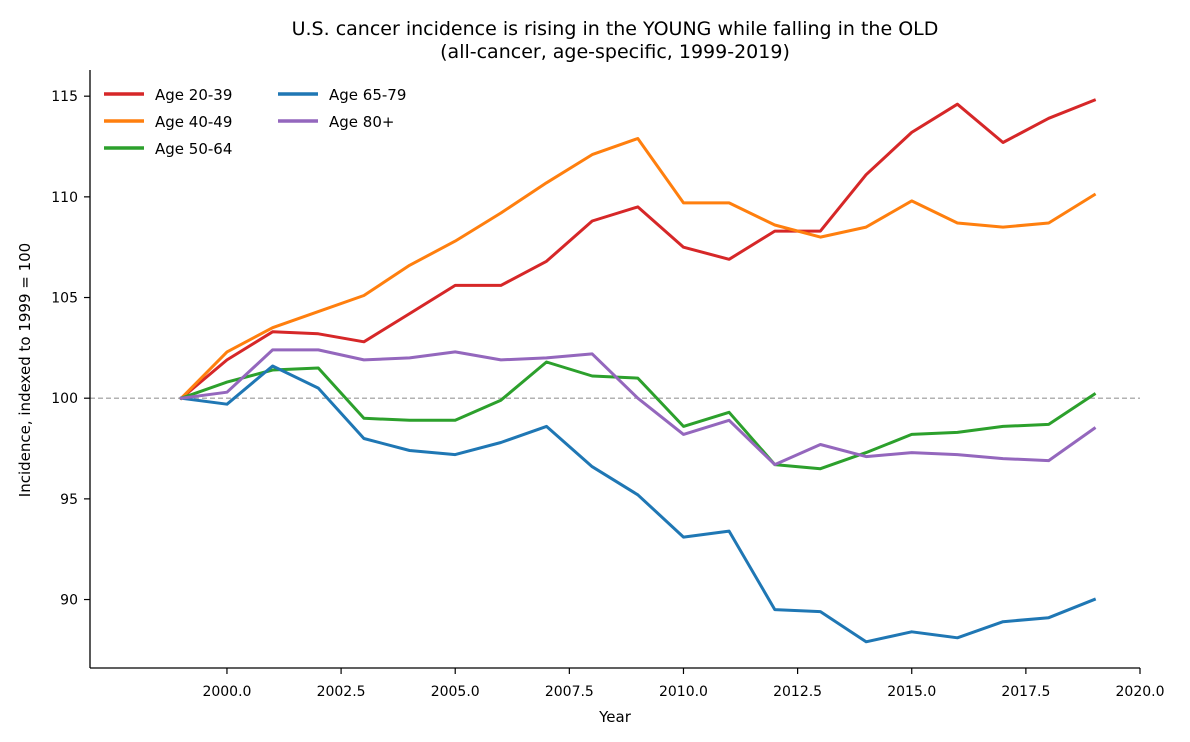 This screenshot has width=1190, height=742. What do you see at coordinates (25, 370) in the screenshot?
I see `y-axis-label: Incidence, indexed to 1999 = 100` at bounding box center [25, 370].